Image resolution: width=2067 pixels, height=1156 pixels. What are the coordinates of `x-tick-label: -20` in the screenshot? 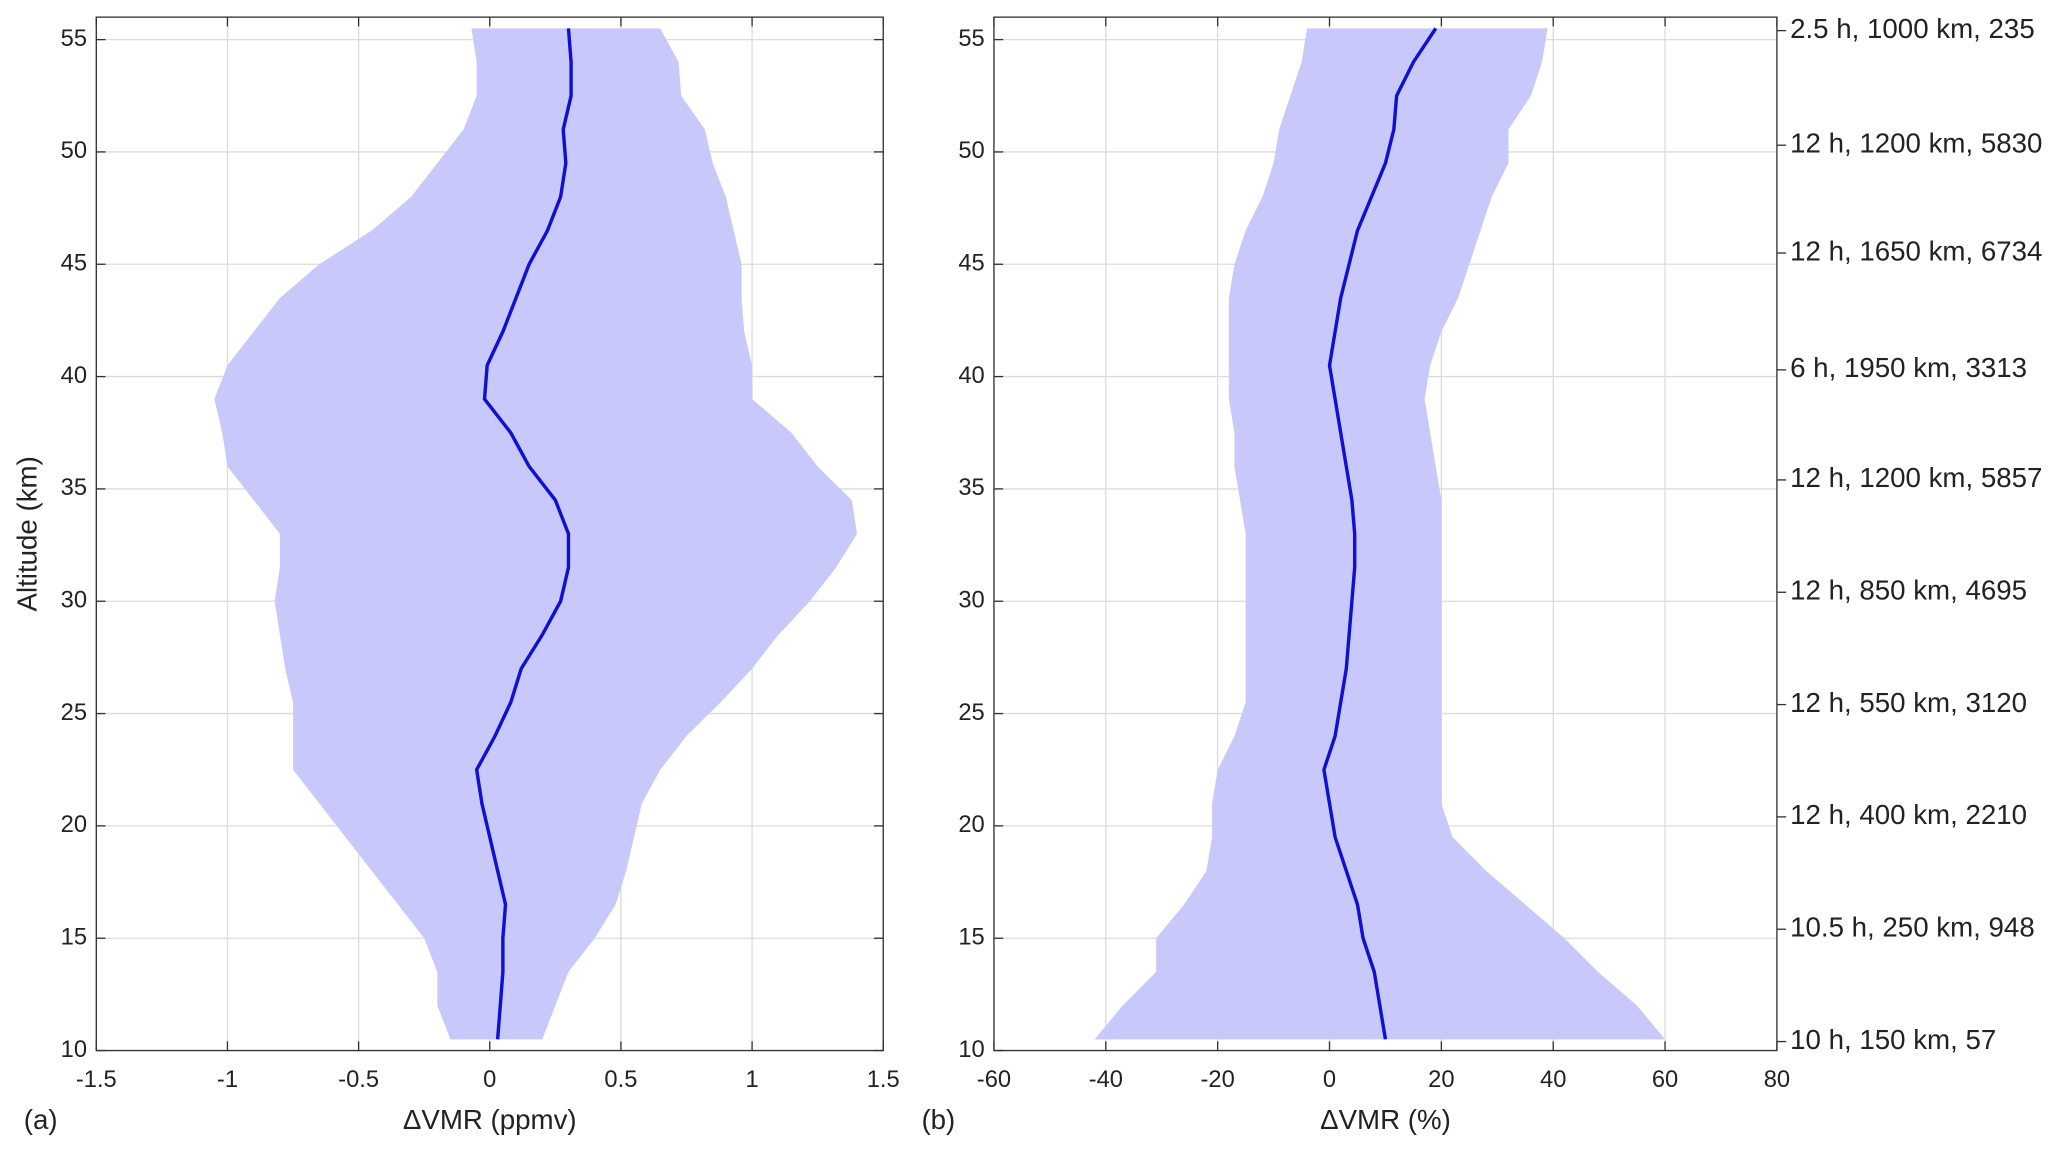 It's located at (1218, 1080).